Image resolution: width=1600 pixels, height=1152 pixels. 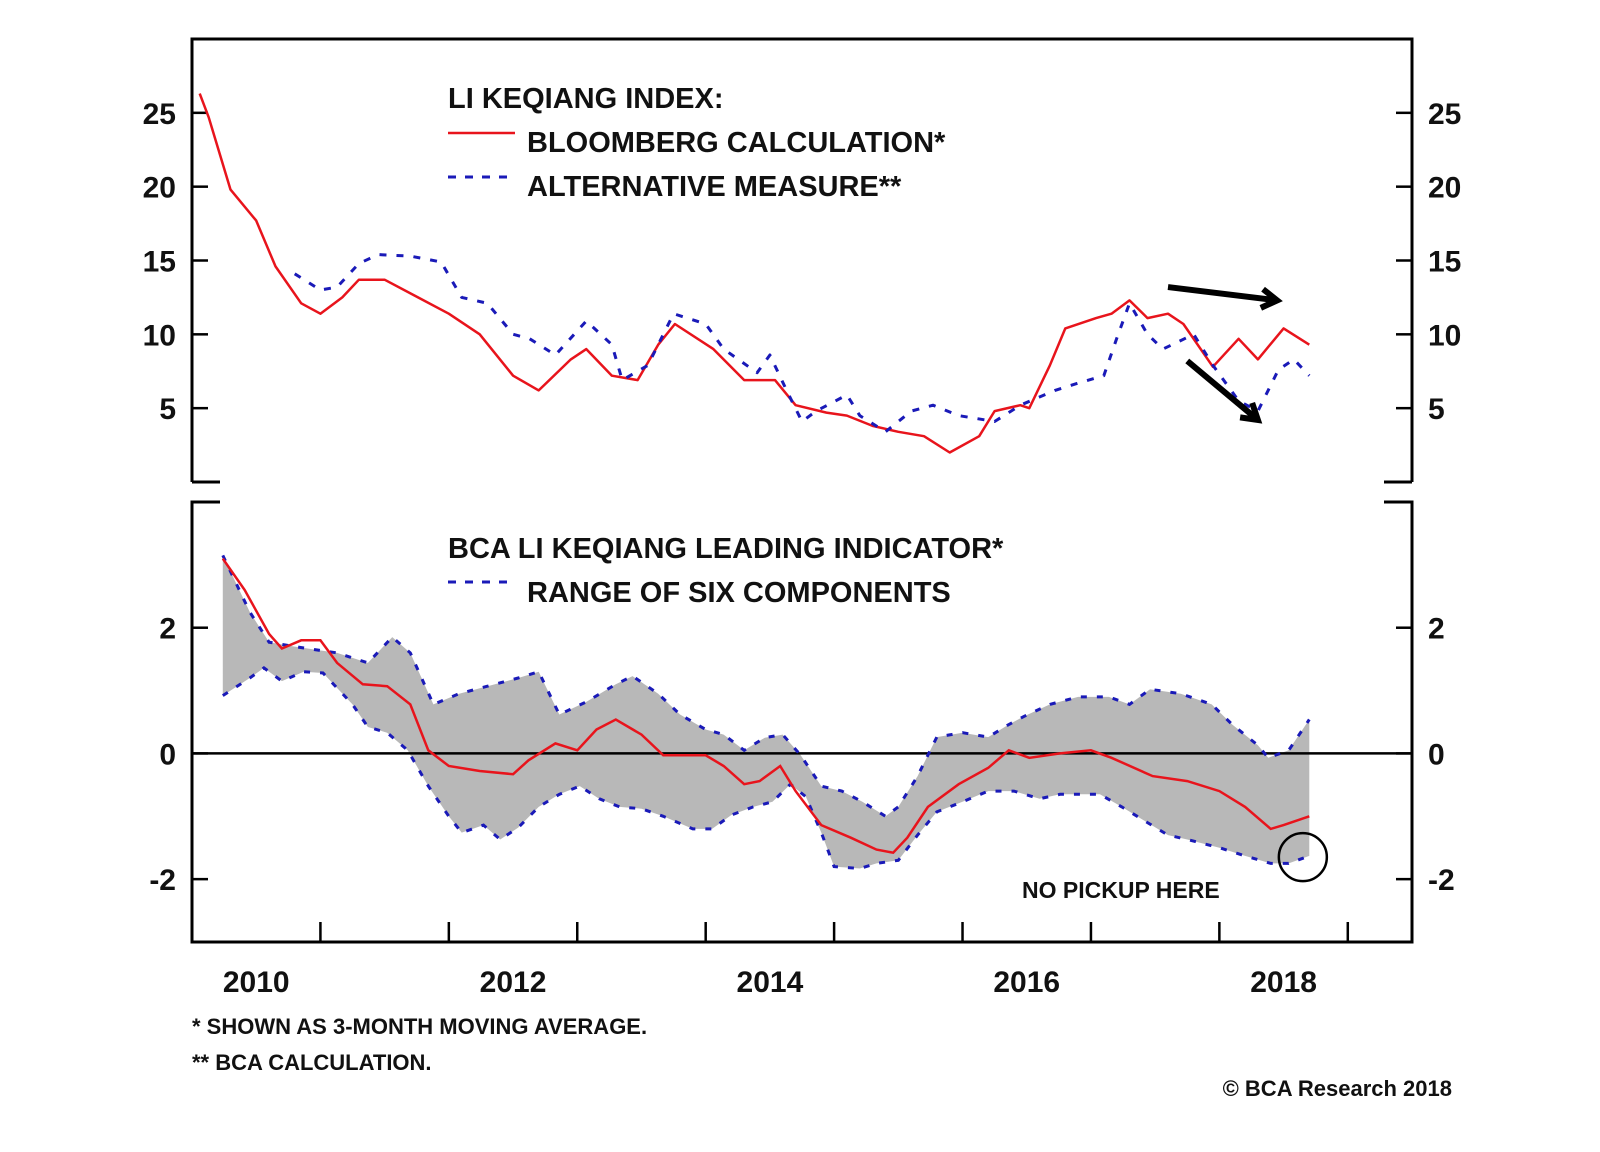 What do you see at coordinates (1436, 629) in the screenshot?
I see `bottom-ytick-label-right: 2` at bounding box center [1436, 629].